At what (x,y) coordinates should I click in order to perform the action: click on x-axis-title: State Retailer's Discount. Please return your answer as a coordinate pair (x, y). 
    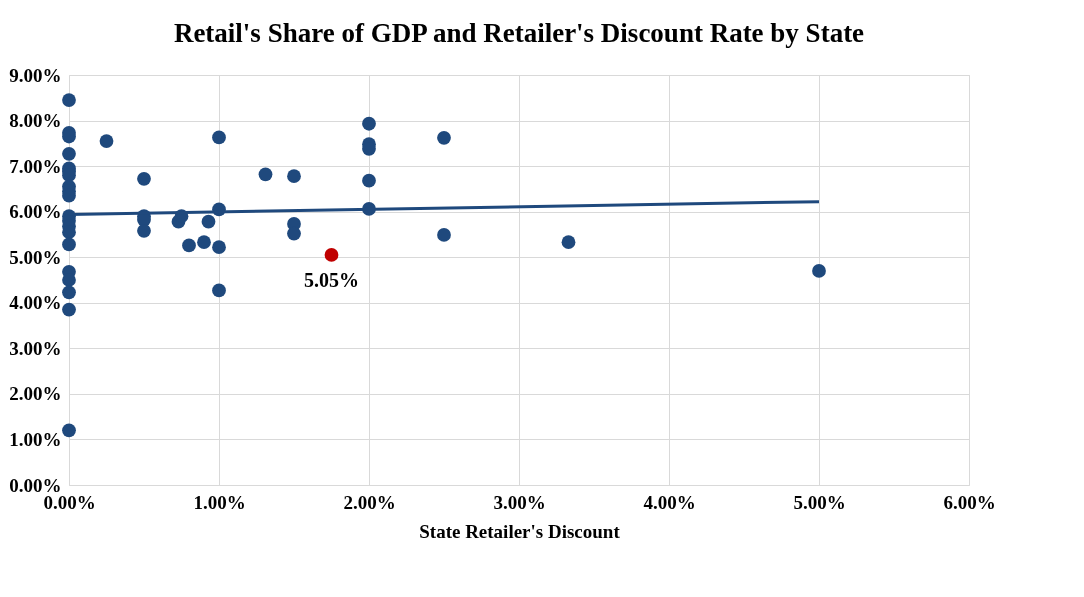
    Looking at the image, I should click on (520, 531).